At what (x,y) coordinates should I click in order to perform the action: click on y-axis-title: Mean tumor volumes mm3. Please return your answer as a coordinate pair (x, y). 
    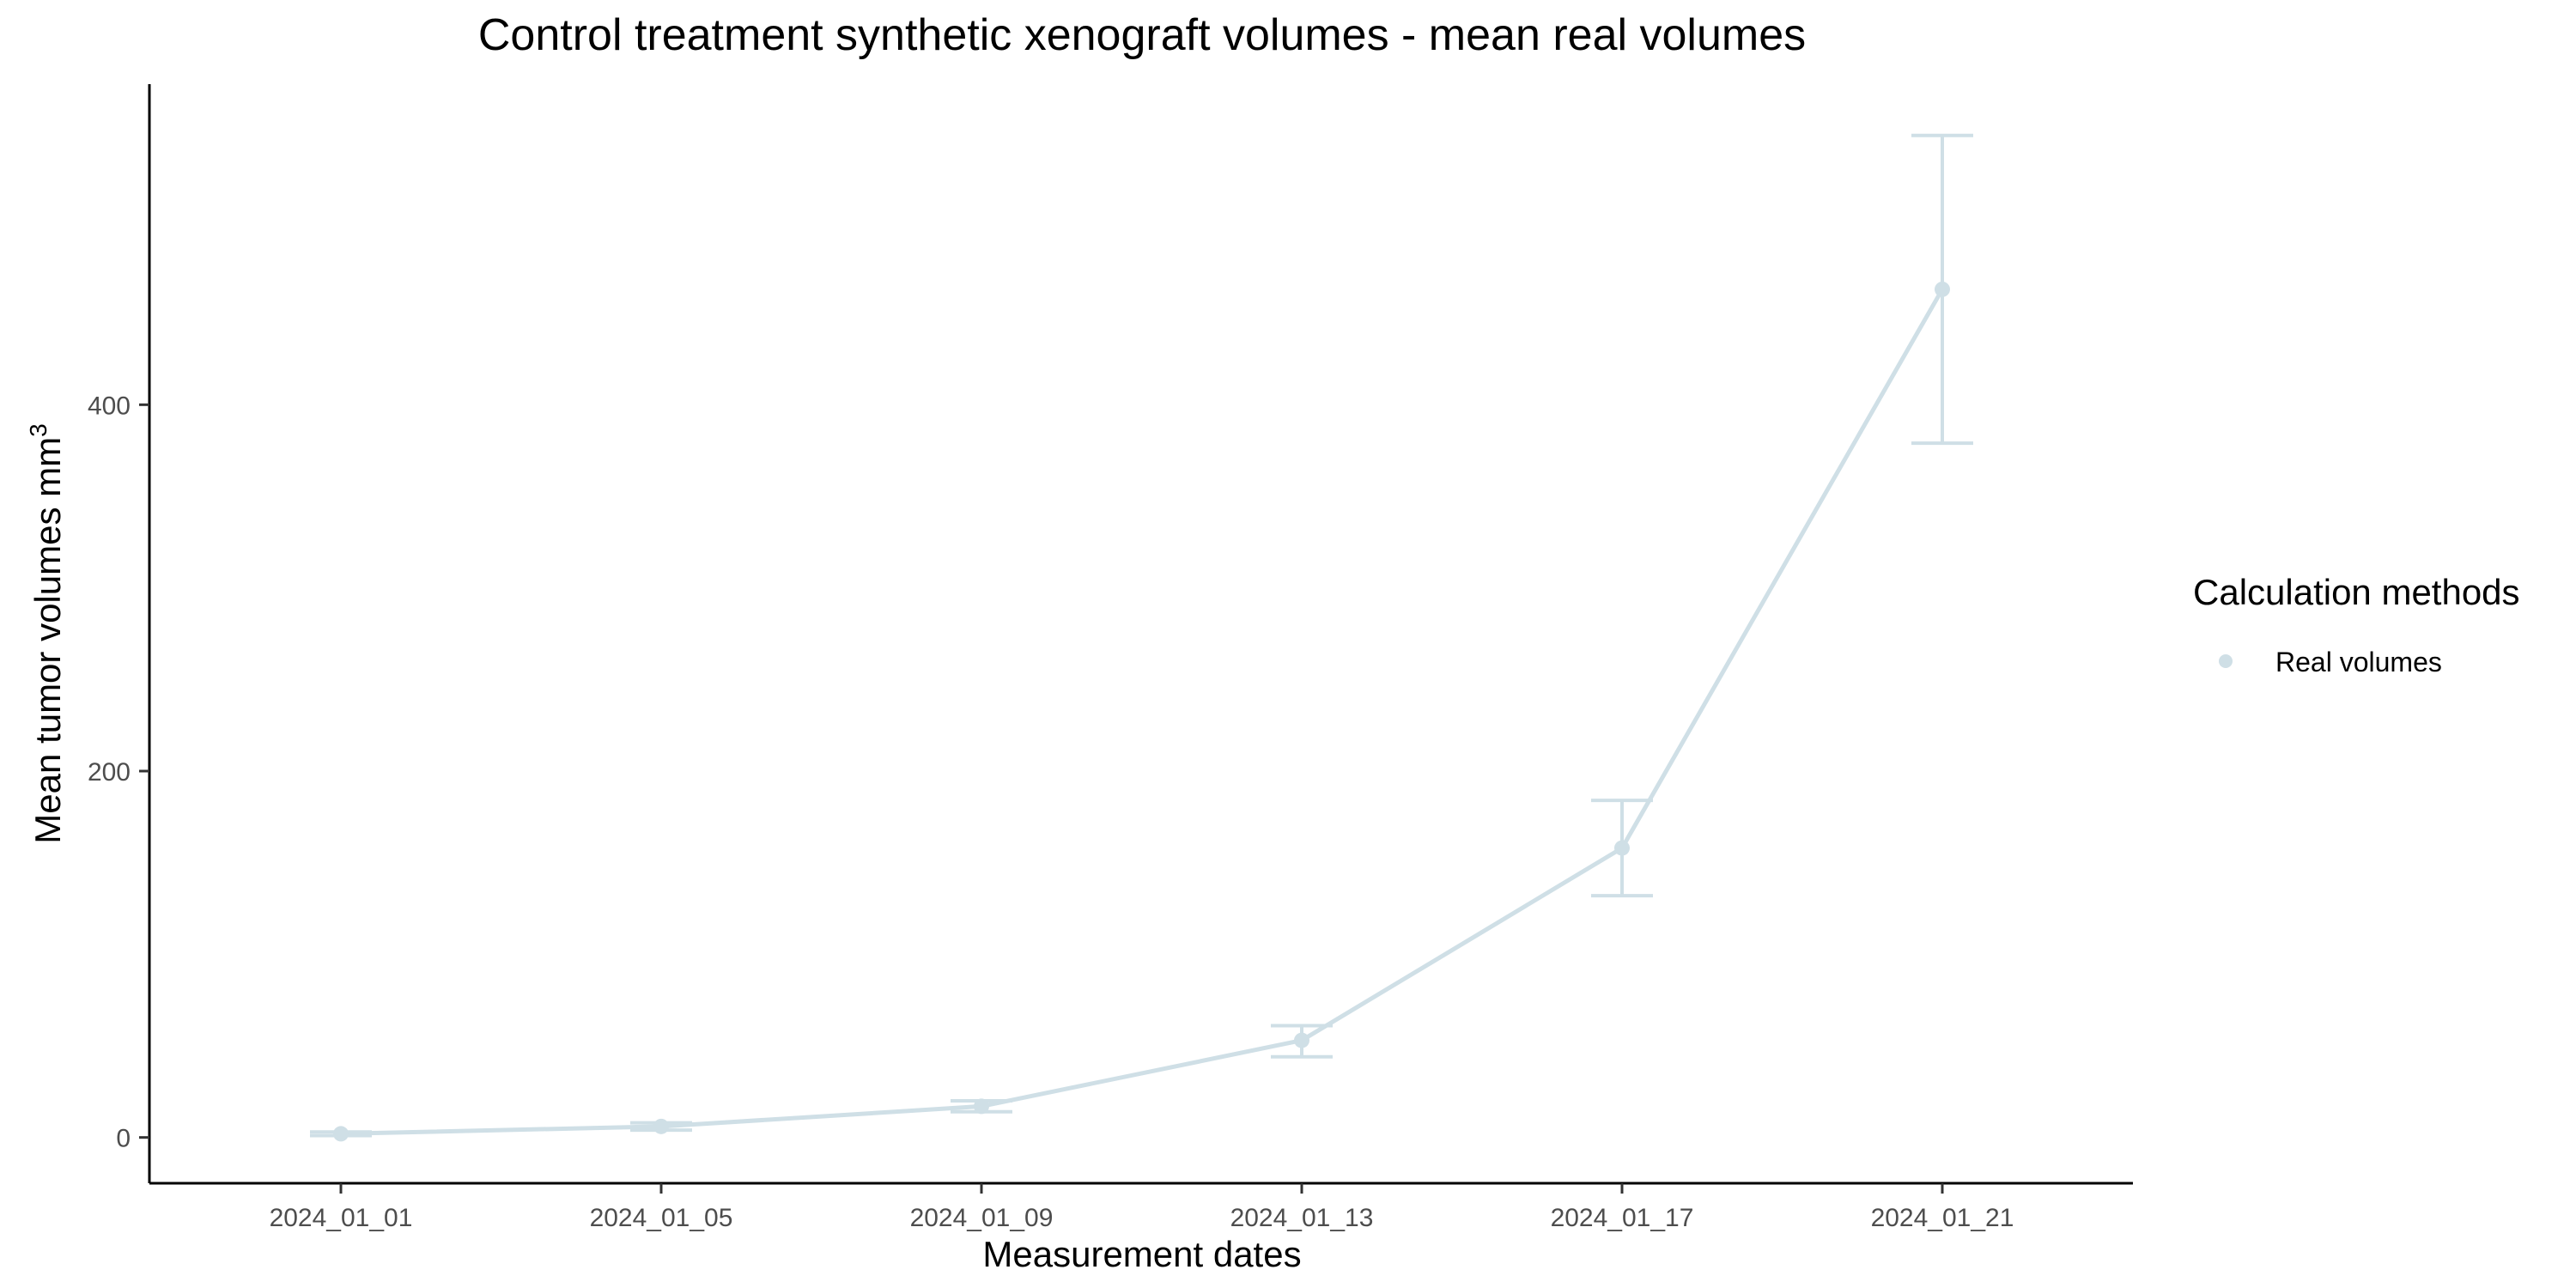
    Looking at the image, I should click on (46, 633).